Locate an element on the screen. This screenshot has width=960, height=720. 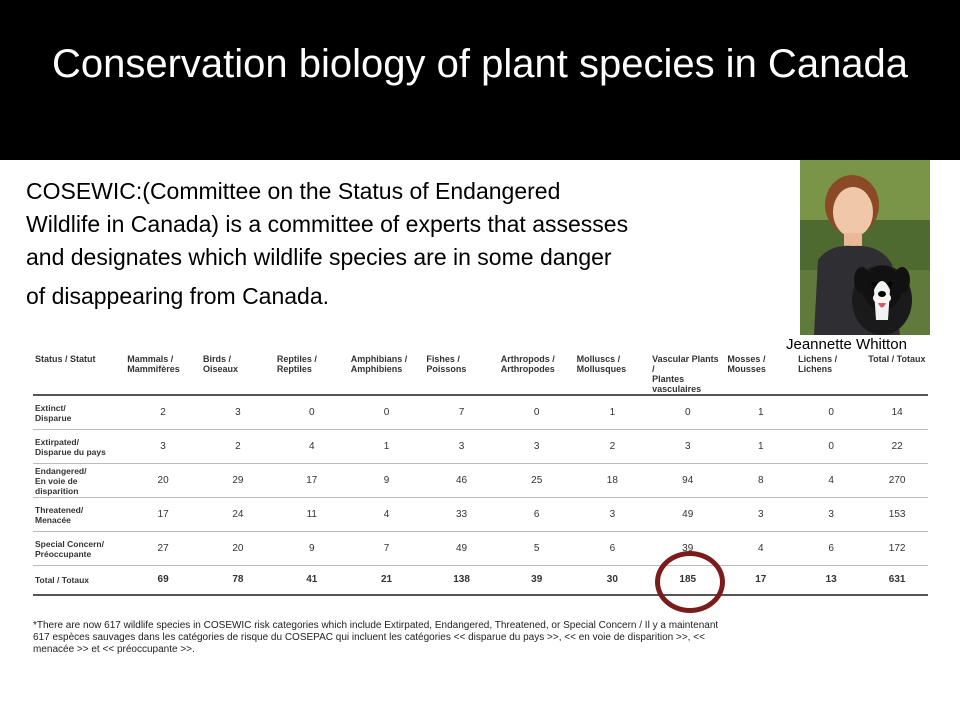
col-header-lichens: Lichens / Lichens is located at coordinates (831, 374).